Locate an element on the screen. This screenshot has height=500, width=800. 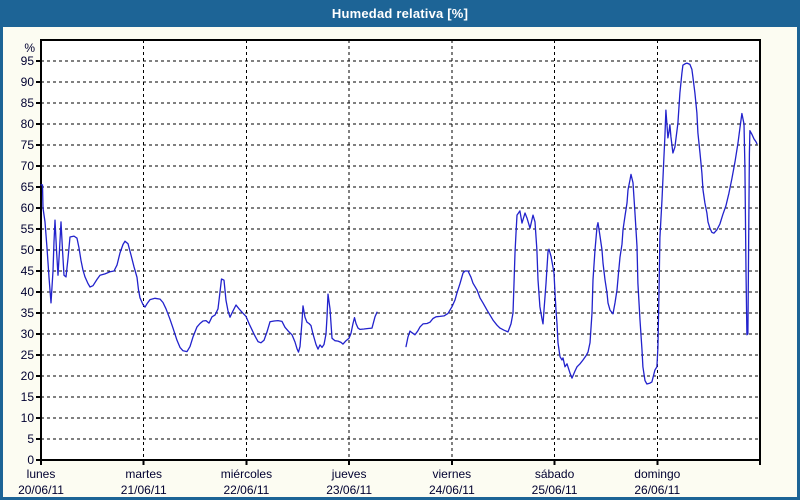
title-bar: Humedad relativa [%] is located at coordinates (400, 13).